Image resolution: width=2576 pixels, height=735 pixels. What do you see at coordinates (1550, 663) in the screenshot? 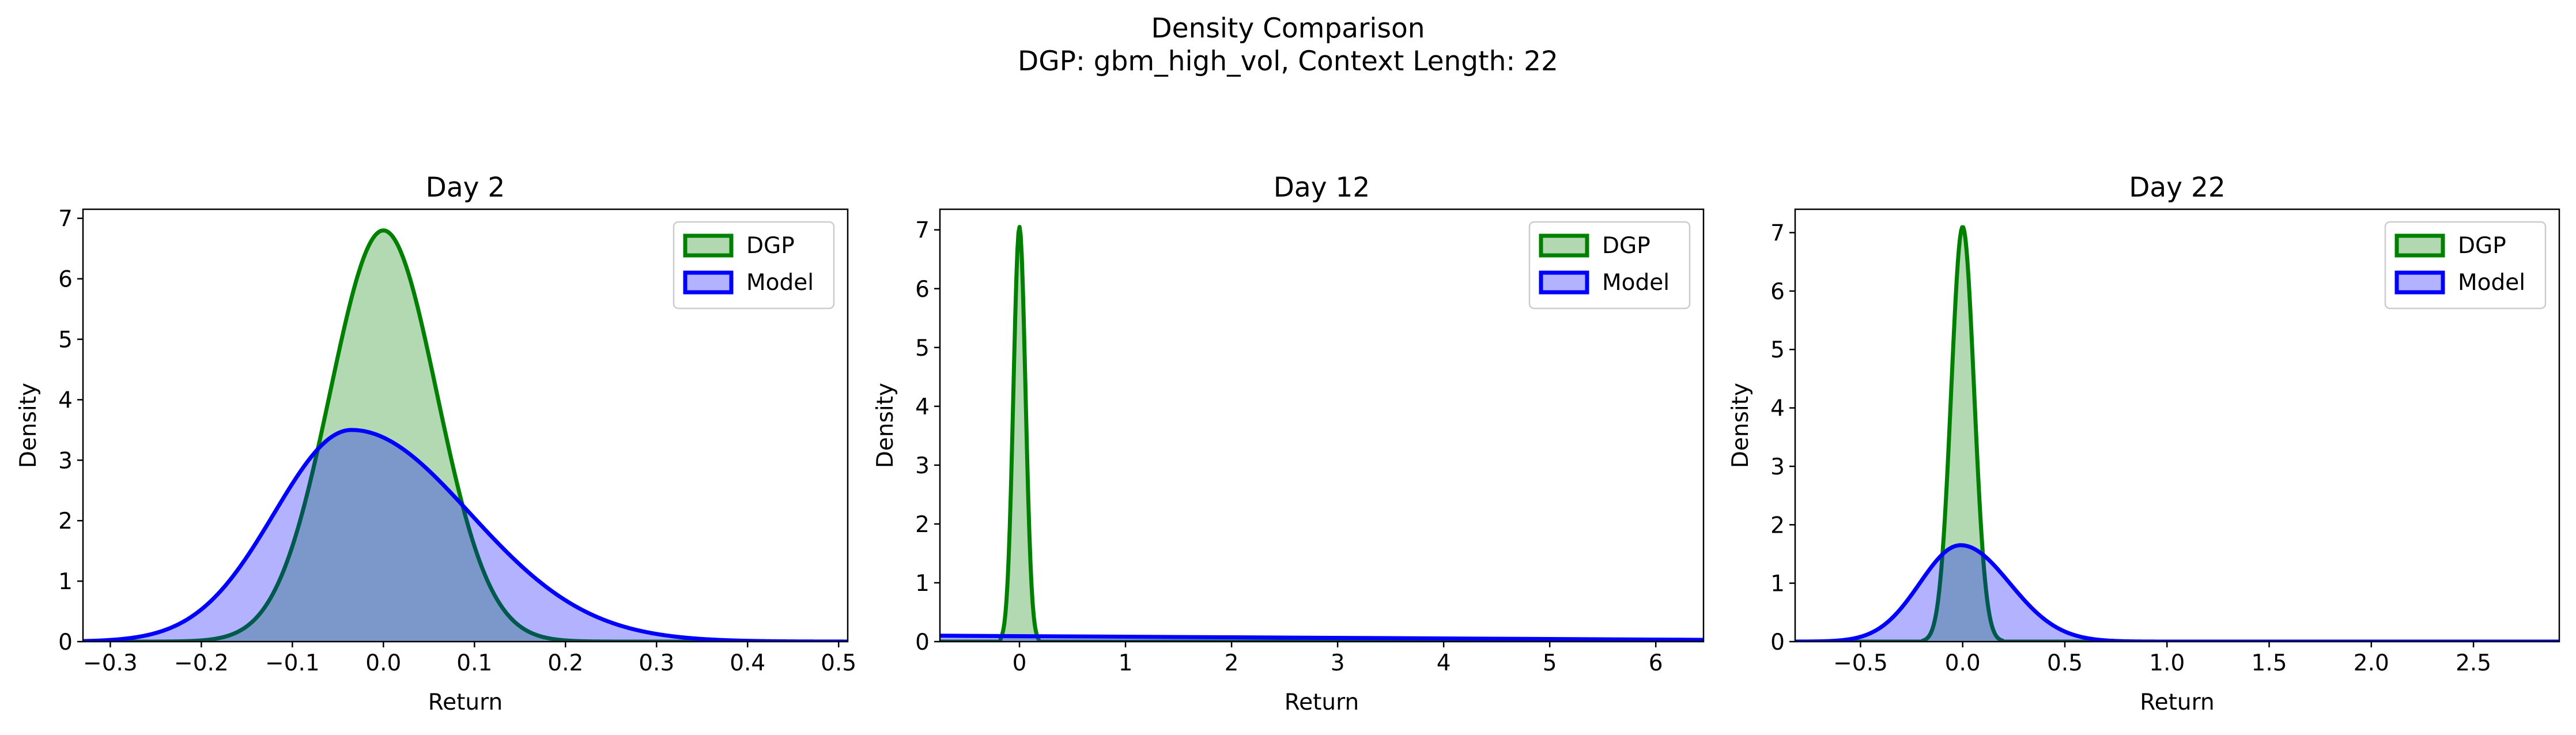
I see `x-tick-label: 5` at bounding box center [1550, 663].